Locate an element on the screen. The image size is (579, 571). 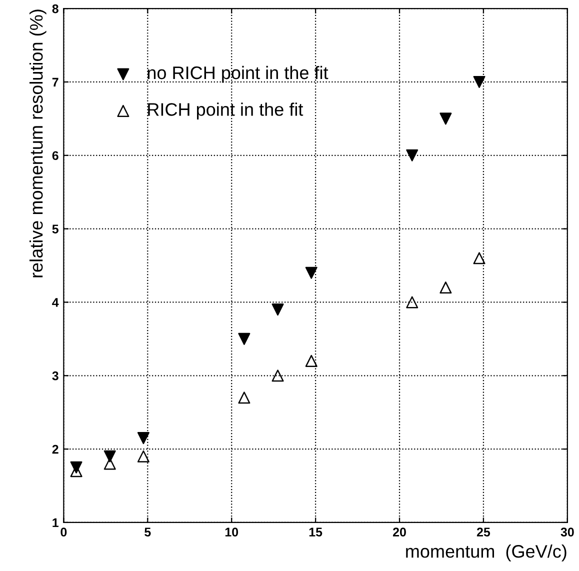
y-tick-label: 6 is located at coordinates (55, 155).